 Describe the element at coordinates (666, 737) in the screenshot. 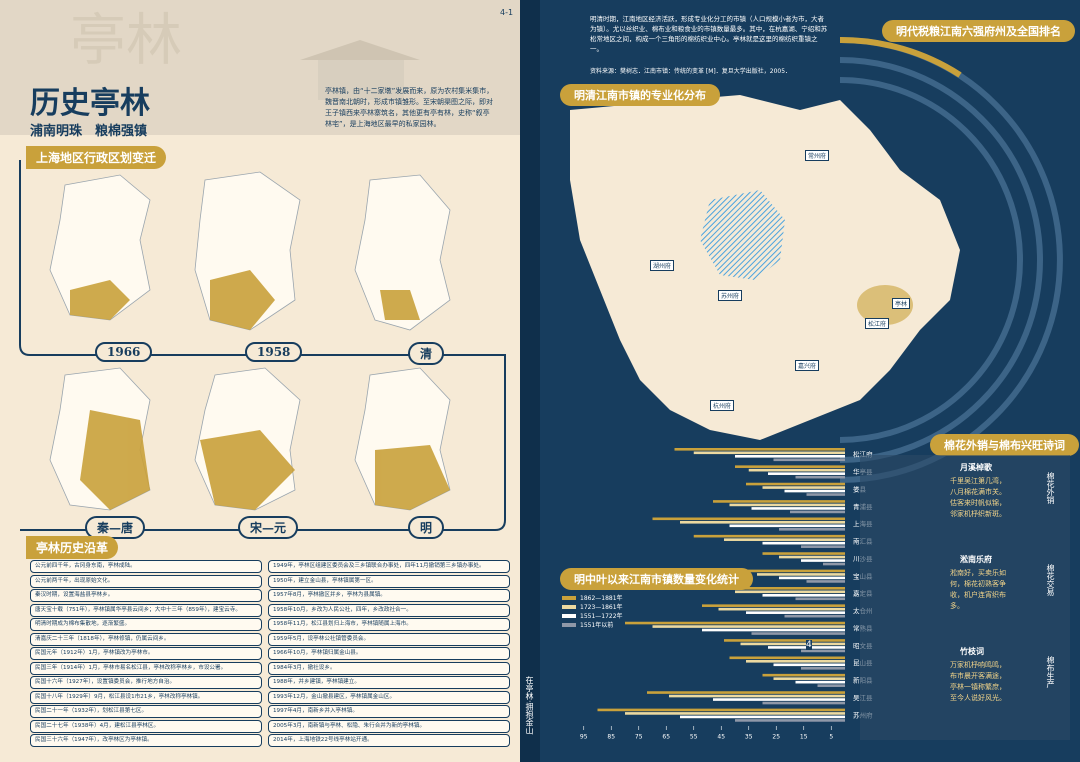

I see `x-tick-label: 65` at that location.